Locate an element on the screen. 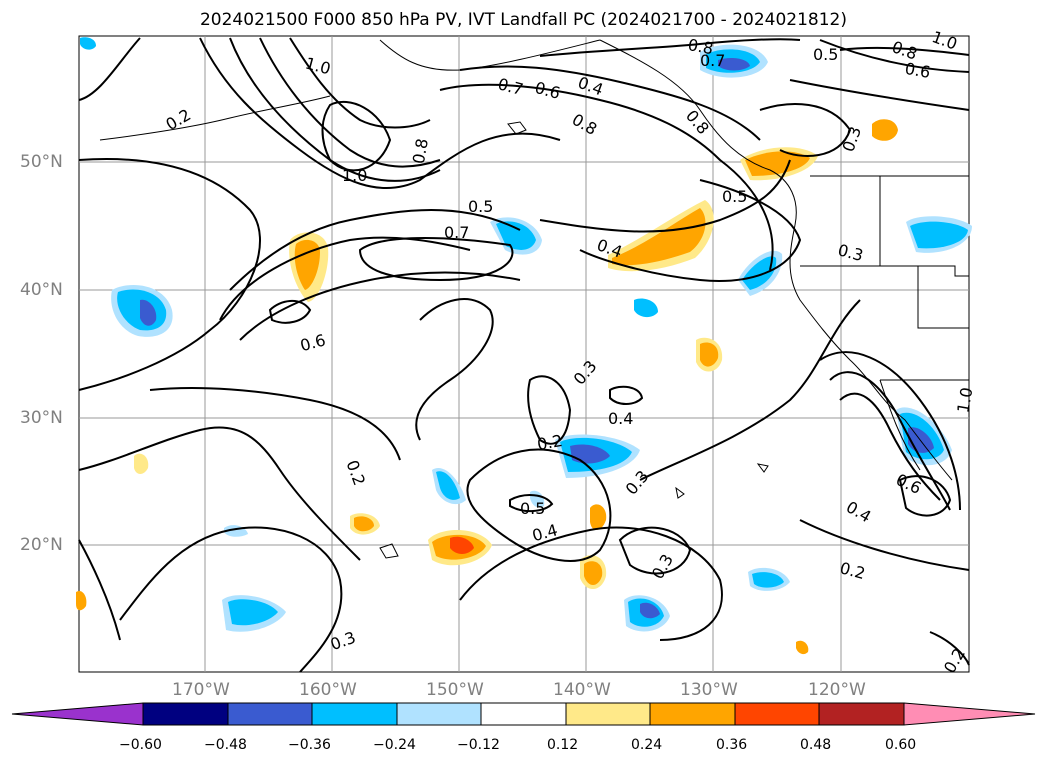 The image size is (1047, 765). baja-coast is located at coordinates (900, 425).